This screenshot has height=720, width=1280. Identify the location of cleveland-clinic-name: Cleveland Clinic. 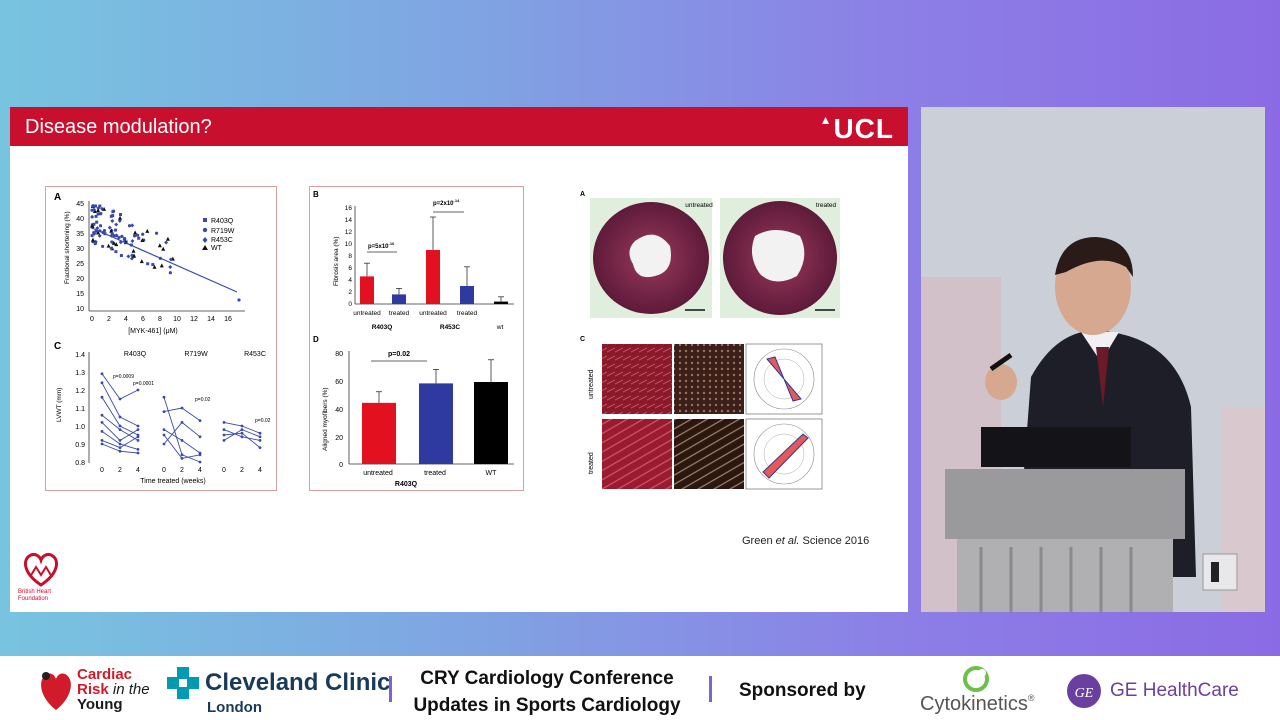
(298, 682).